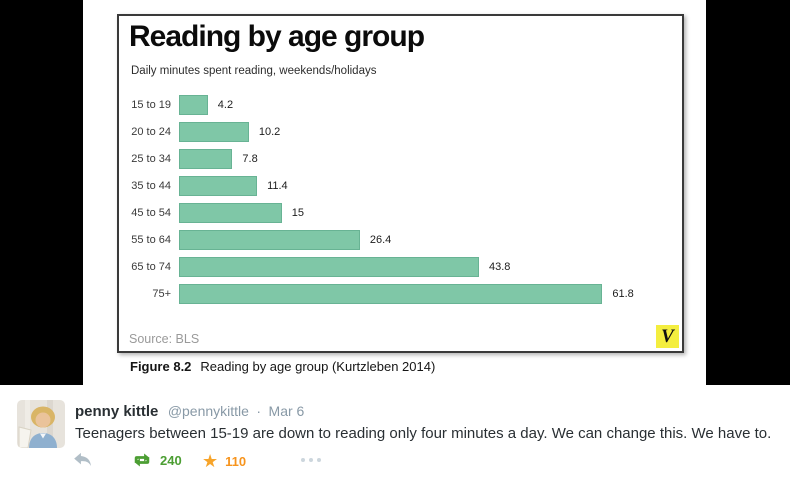 The image size is (790, 487). I want to click on chart-row: 65 to 74 43.8, so click(401, 267).